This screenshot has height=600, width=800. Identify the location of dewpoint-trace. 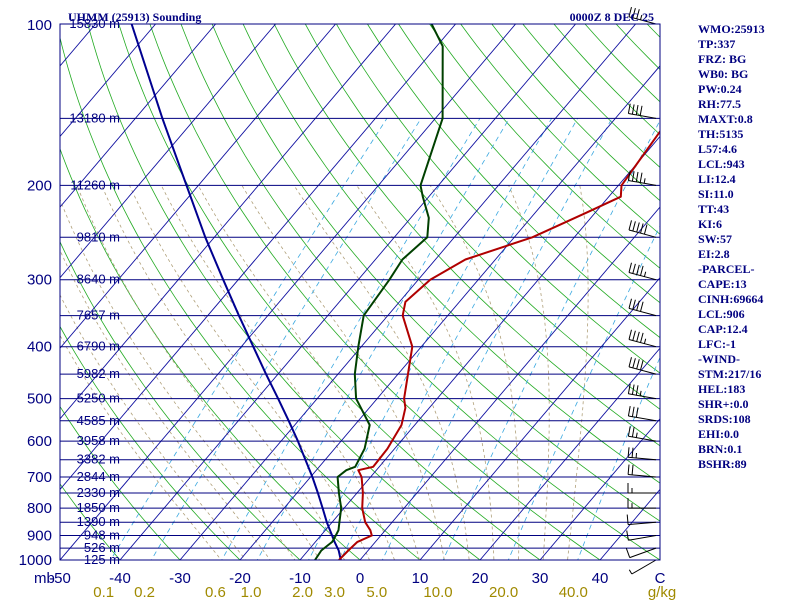
(379, 292).